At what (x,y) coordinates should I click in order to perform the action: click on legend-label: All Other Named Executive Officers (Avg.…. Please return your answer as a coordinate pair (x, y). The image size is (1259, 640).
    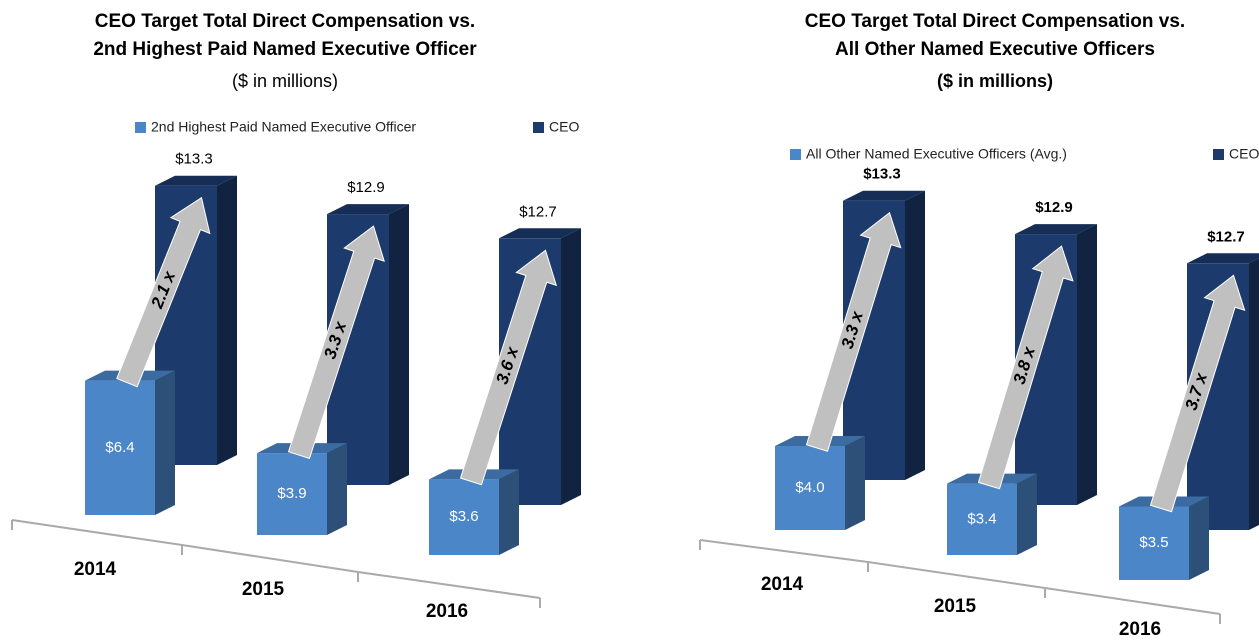
    Looking at the image, I should click on (936, 154).